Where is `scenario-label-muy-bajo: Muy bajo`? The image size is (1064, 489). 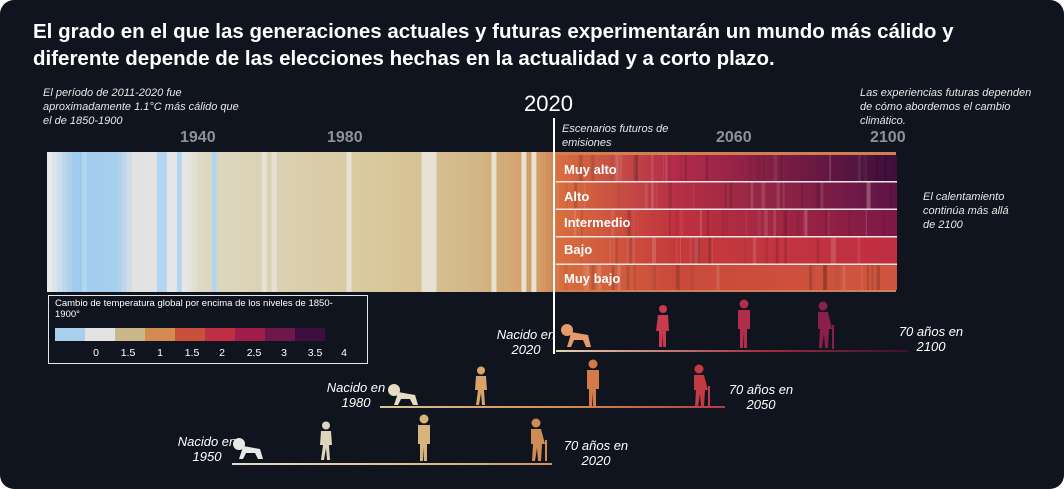
scenario-label-muy-bajo: Muy bajo is located at coordinates (592, 278).